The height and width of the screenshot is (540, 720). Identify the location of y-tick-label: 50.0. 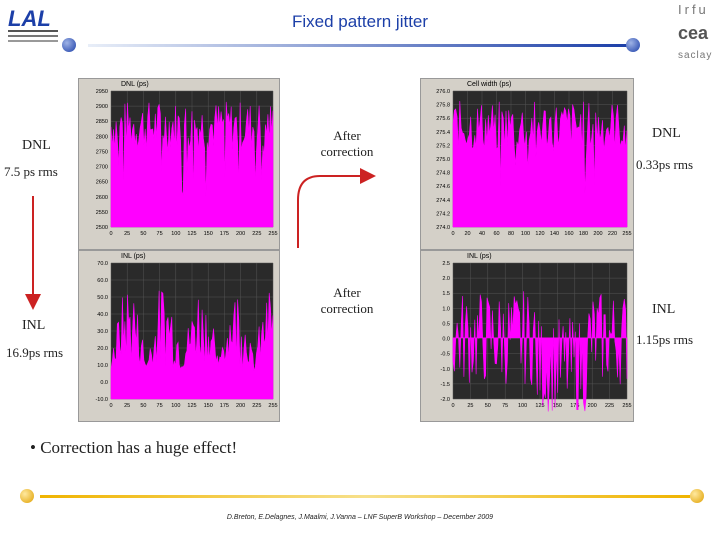
(102, 298).